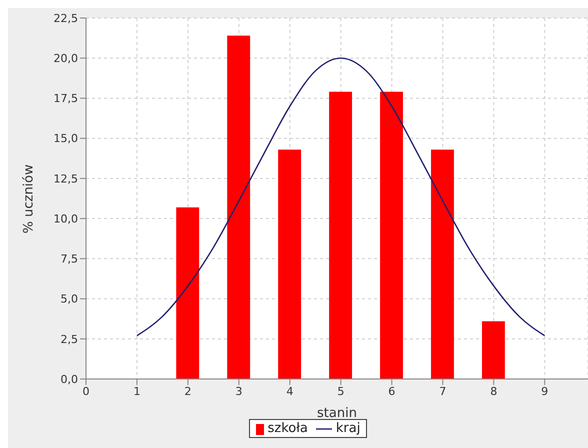 The width and height of the screenshot is (588, 448). Describe the element at coordinates (66, 179) in the screenshot. I see `y-tick-label: 12,5` at that location.